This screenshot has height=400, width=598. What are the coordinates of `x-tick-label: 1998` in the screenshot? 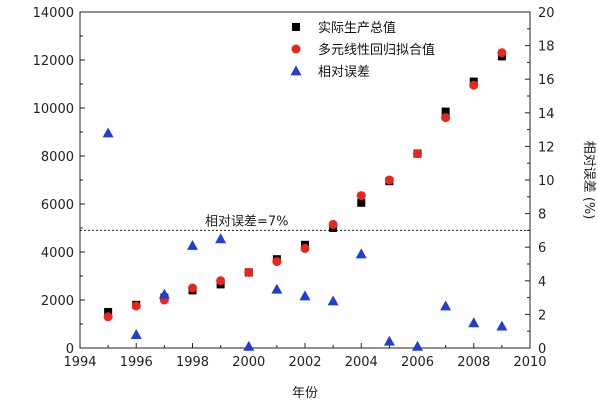 It's located at (192, 362).